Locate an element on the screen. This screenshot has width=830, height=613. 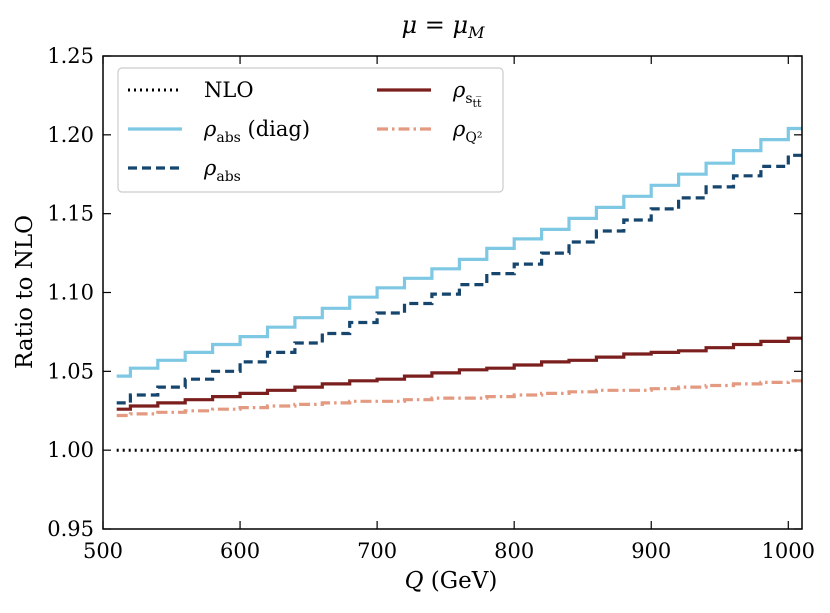
legend-box is located at coordinates (310, 130).